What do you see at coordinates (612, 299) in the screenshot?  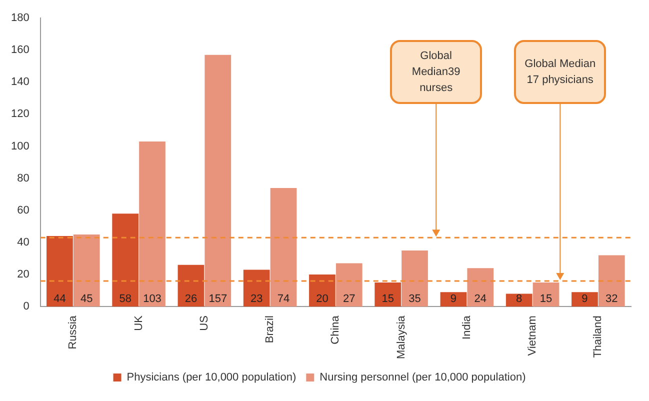 I see `data-label: 32` at bounding box center [612, 299].